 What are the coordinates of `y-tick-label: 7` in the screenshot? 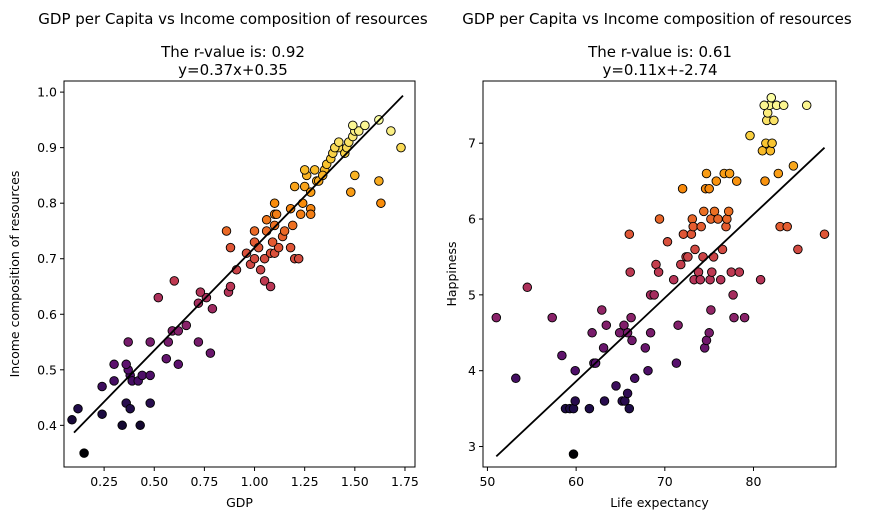 It's located at (472, 143).